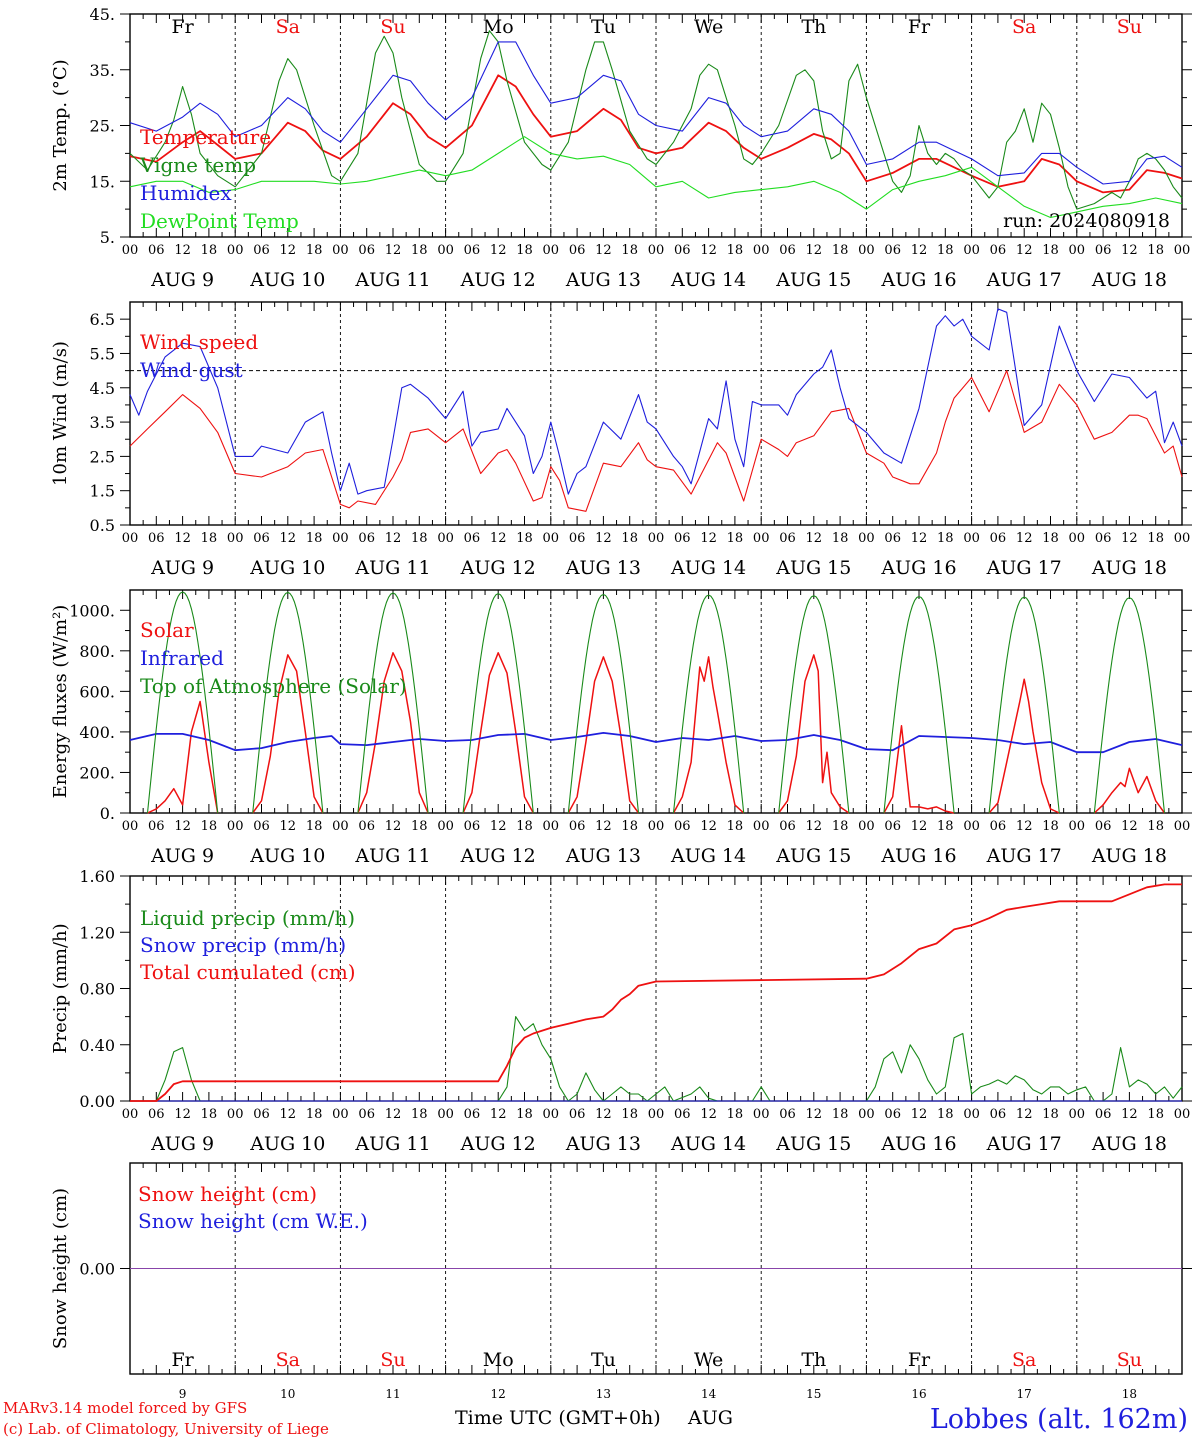 This screenshot has height=1440, width=1194. Describe the element at coordinates (107, 813) in the screenshot. I see `y-tick-label: 0.` at that location.